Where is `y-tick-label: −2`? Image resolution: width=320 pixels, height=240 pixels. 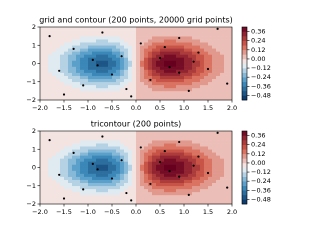
y-tick-label: −2 is located at coordinates (31, 100).